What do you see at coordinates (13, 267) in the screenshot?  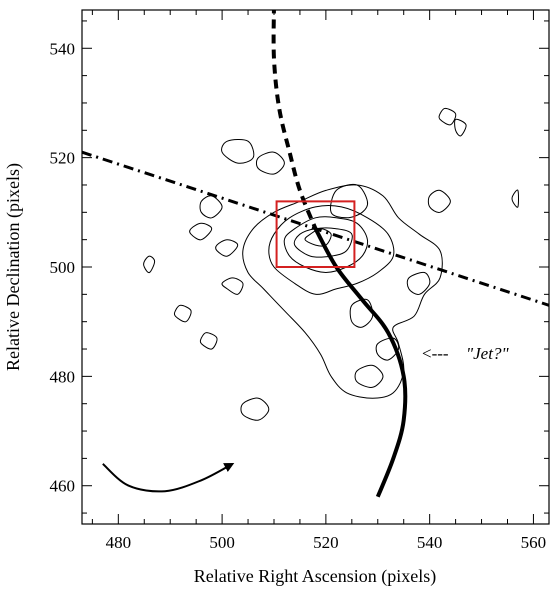 I see `y-axis-title: Relative Declination (pixels)` at bounding box center [13, 267].